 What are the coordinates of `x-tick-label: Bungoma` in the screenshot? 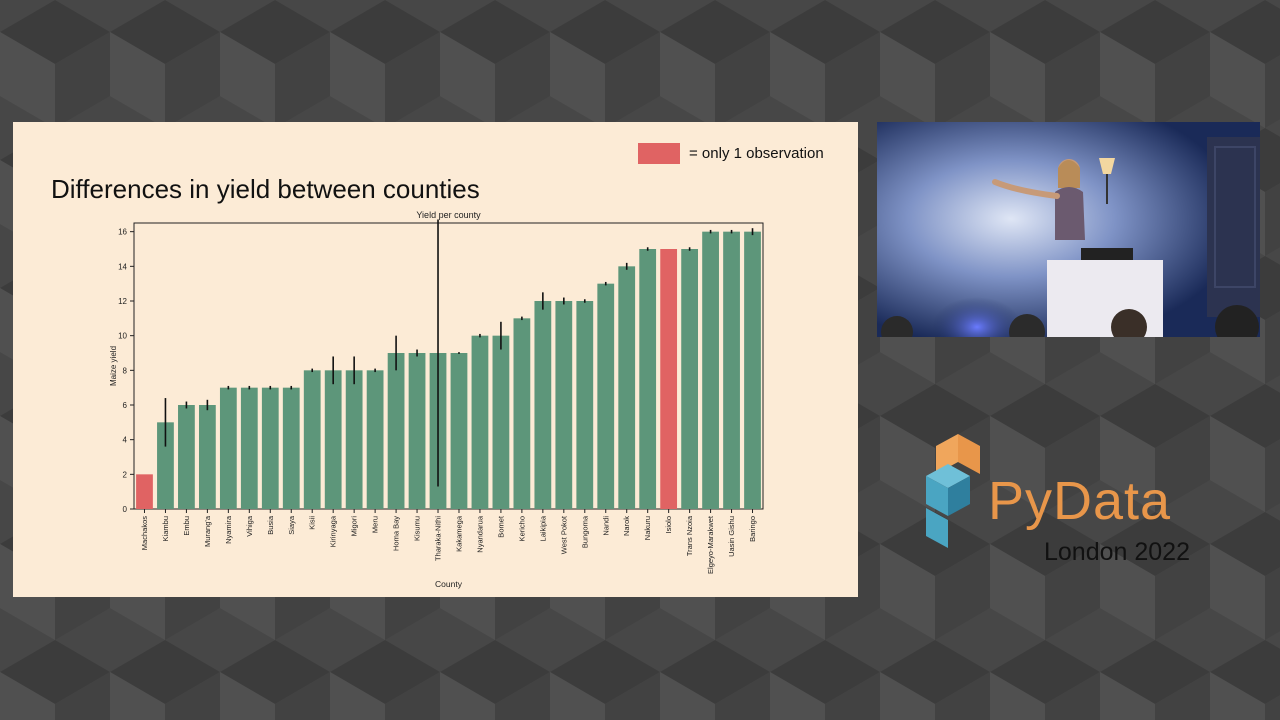 It's located at (584, 531).